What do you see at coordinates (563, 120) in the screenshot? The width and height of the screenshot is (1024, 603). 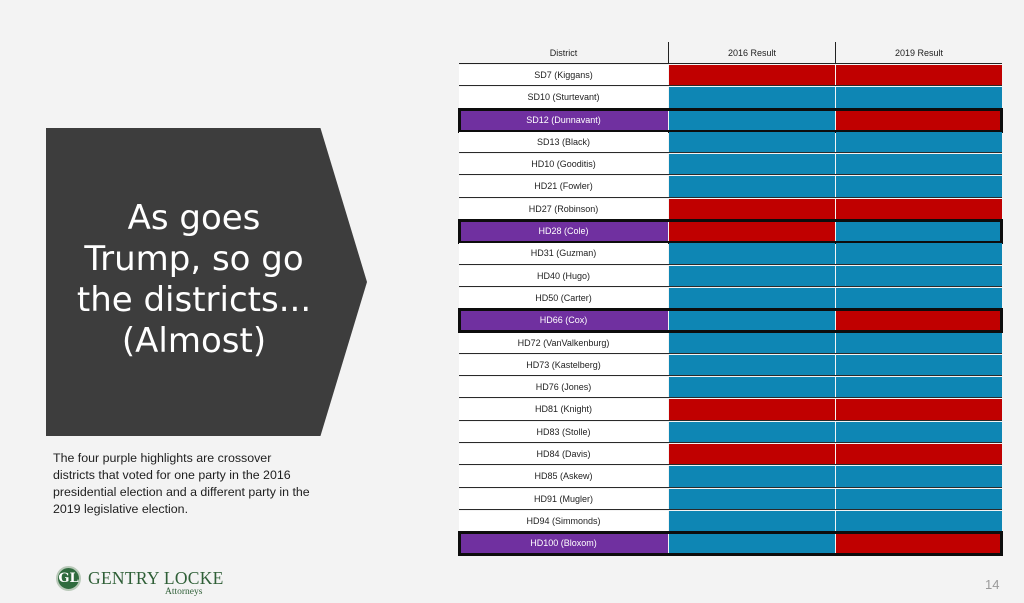 I see `district-cell: SD12 (Dunnavant)` at bounding box center [563, 120].